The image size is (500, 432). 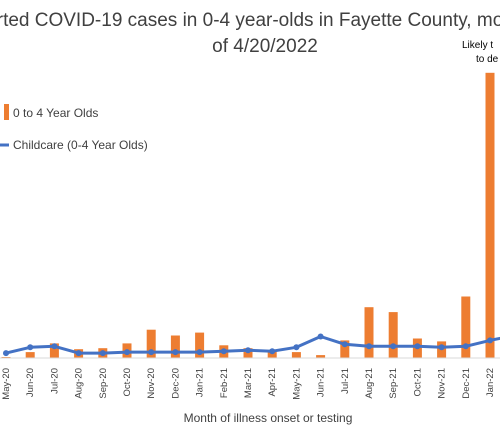 What do you see at coordinates (55, 113) in the screenshot?
I see `legend-label-0-to-4: 0 to 4 Year Olds` at bounding box center [55, 113].